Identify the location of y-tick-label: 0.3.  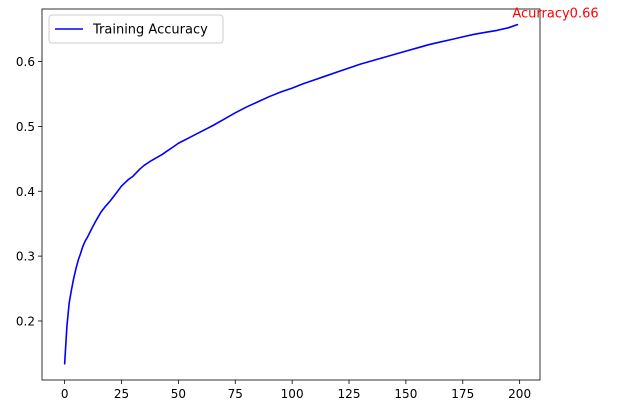
(25, 257).